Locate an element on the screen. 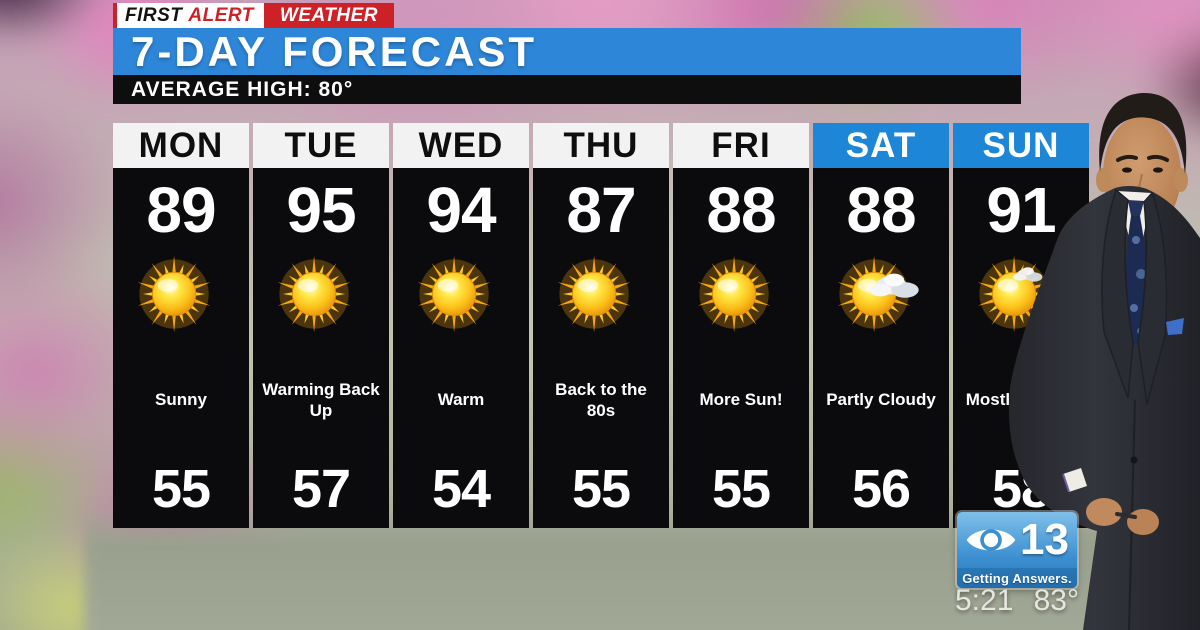  day-label: THU is located at coordinates (601, 145).